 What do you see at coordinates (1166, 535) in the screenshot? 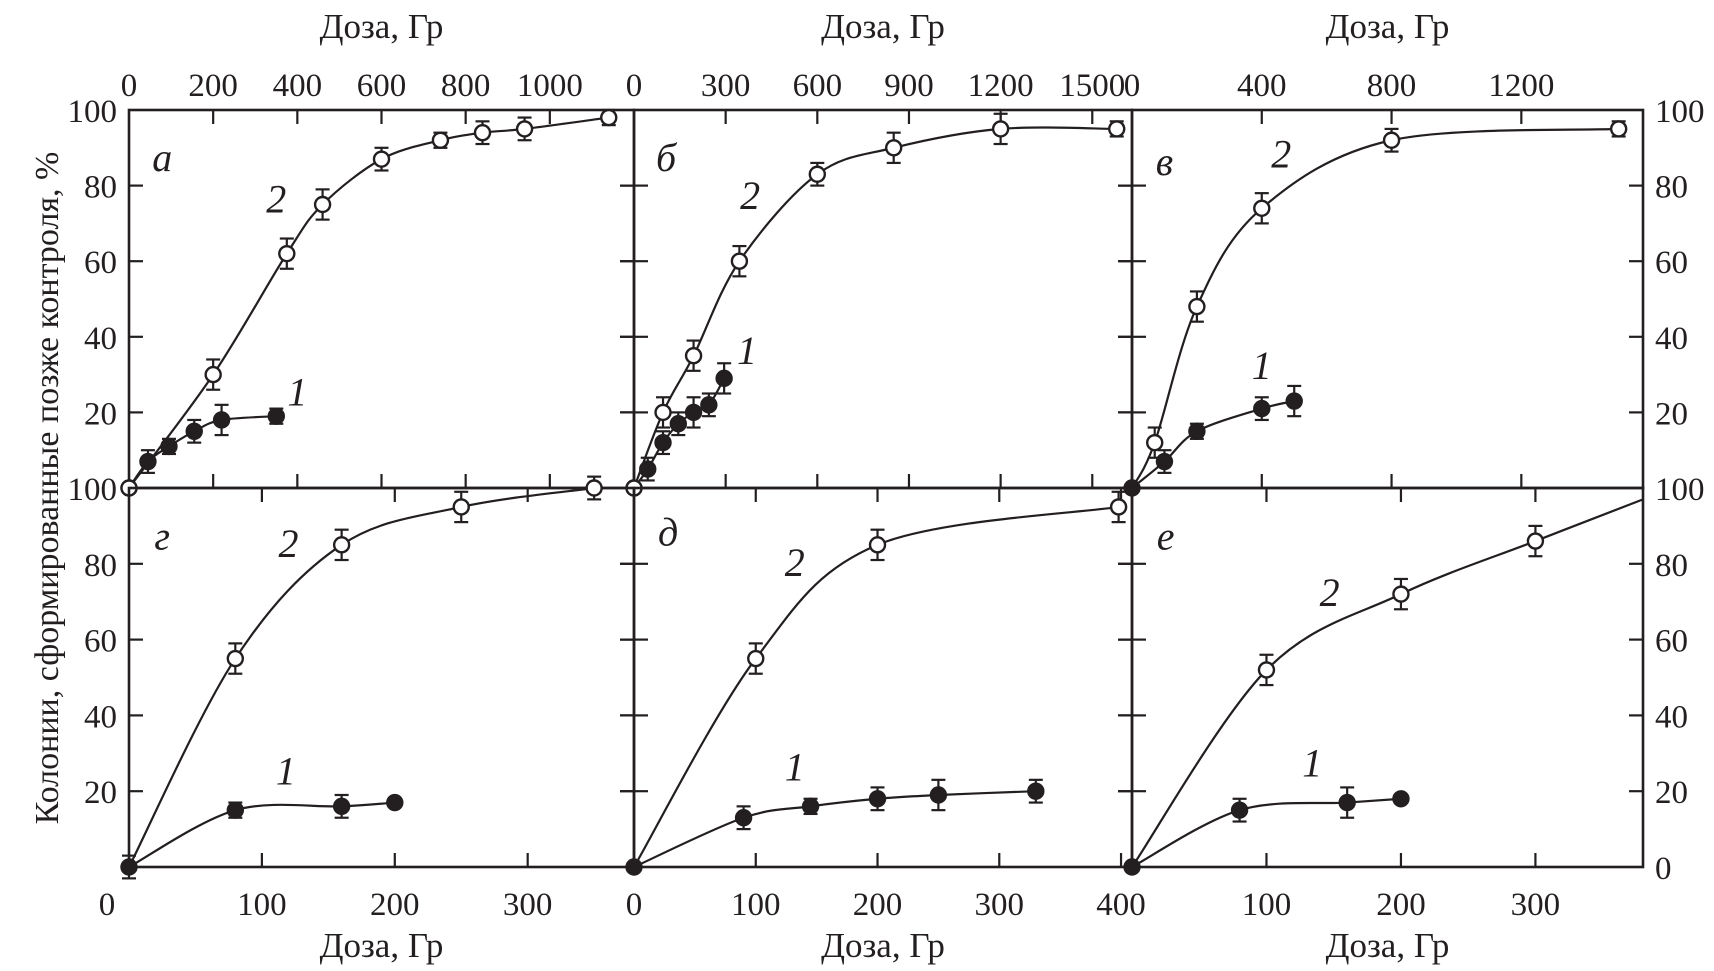
I see `panel-letter: е` at bounding box center [1166, 535].